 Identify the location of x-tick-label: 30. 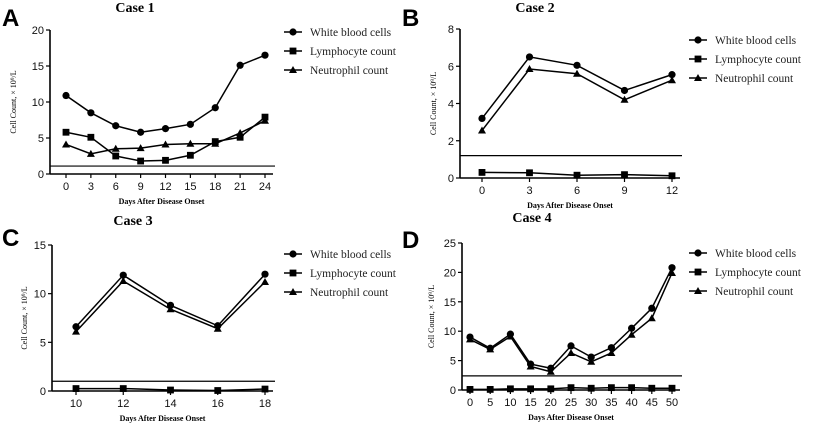
(591, 403).